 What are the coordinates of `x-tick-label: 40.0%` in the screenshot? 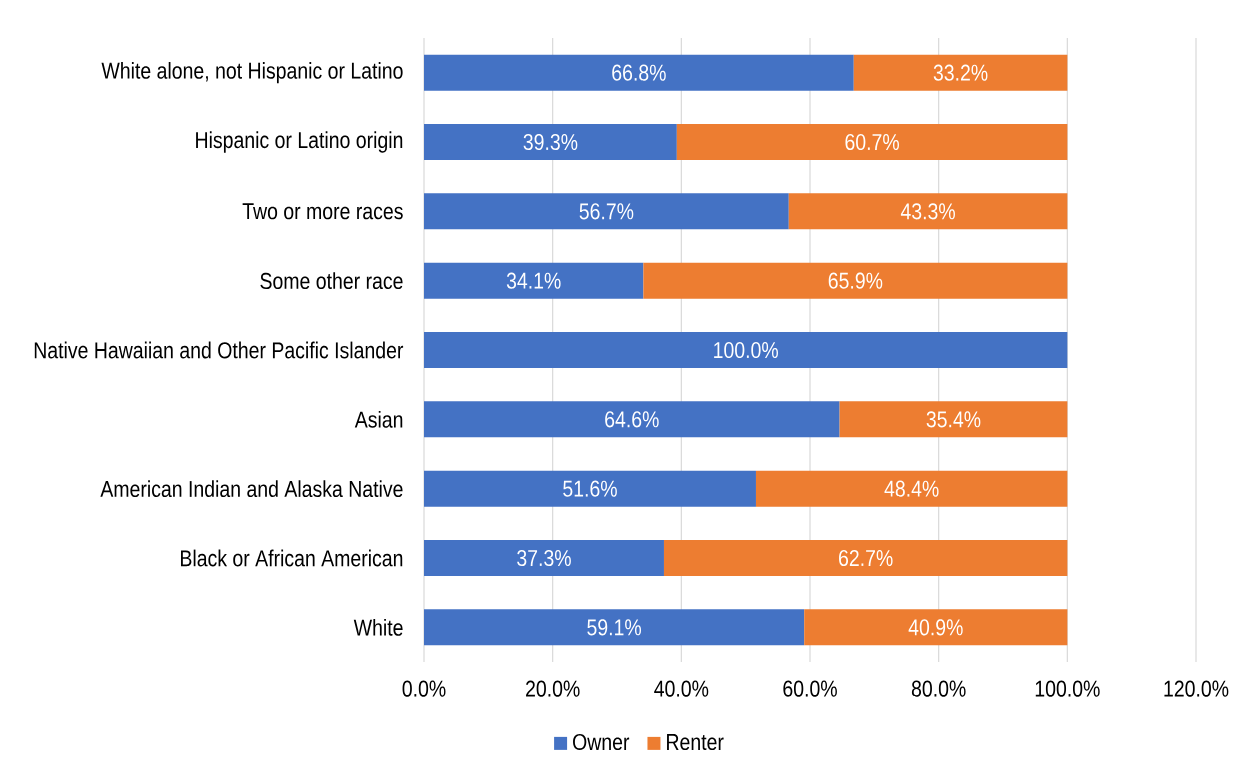 It's located at (681, 688).